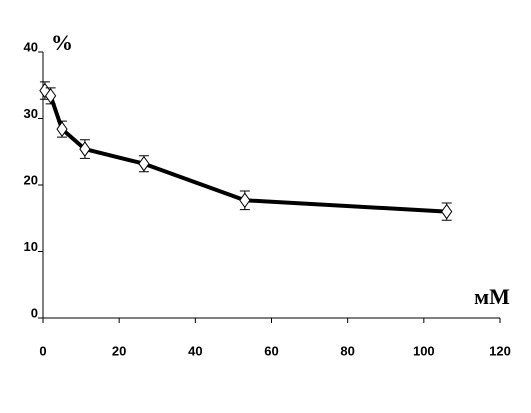  Describe the element at coordinates (492, 296) in the screenshot. I see `x-axis-title: мМ` at that location.